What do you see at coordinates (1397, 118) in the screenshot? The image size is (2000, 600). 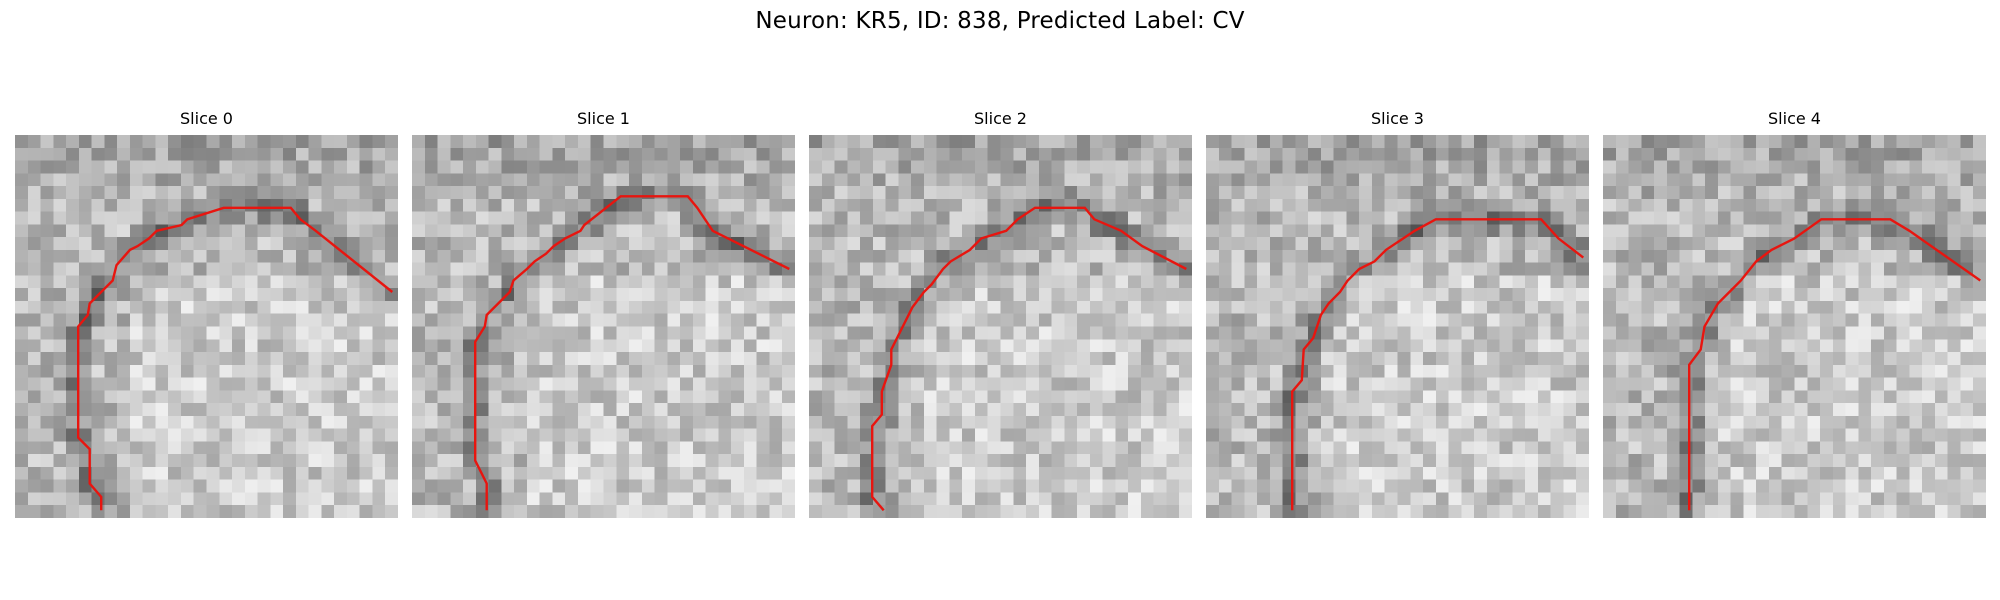 I see `slice-title: Slice 3` at bounding box center [1397, 118].